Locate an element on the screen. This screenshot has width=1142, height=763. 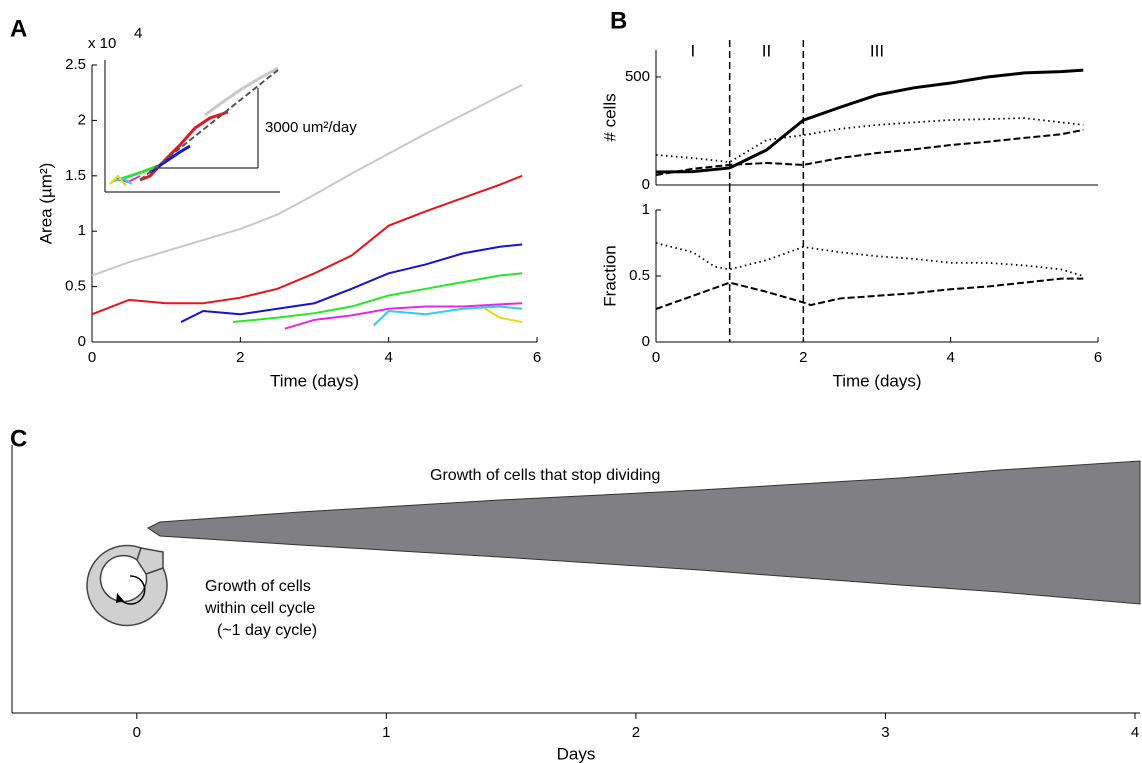
annotation: Growth of cells that stop dividing is located at coordinates (545, 475).